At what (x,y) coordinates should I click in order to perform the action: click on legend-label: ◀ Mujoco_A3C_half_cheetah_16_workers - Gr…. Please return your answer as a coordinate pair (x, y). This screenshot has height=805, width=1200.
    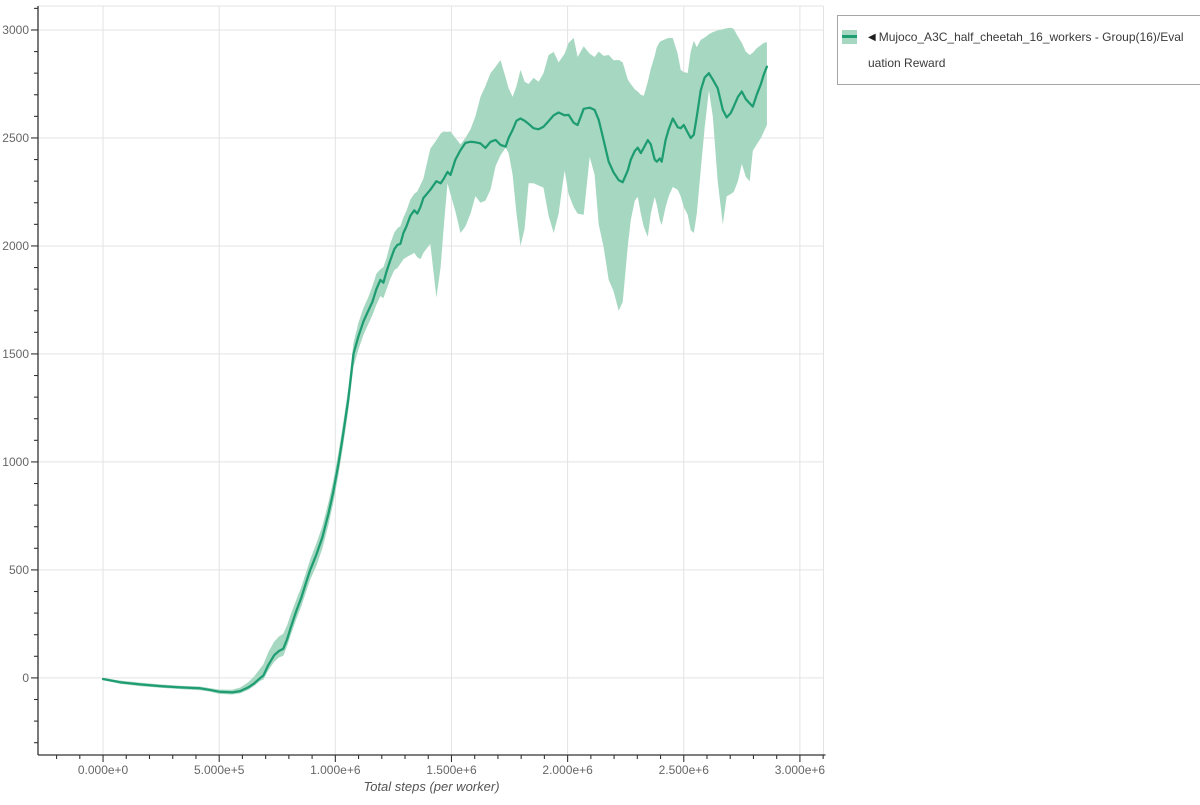
    Looking at the image, I should click on (1029, 50).